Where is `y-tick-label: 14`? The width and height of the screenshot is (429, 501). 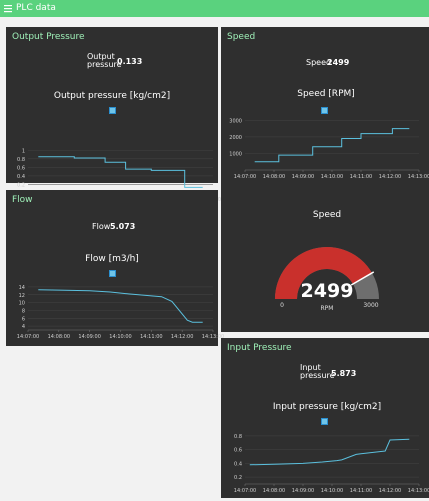 y-tick-label: 14 is located at coordinates (22, 288).